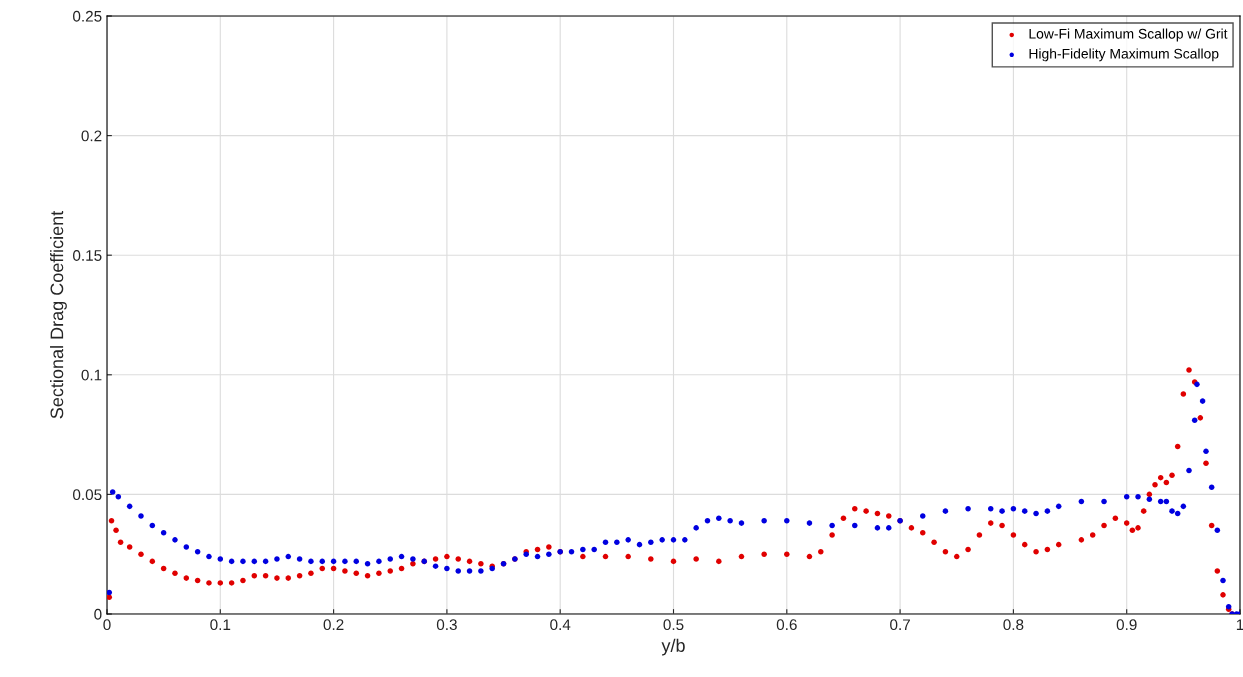 This screenshot has height=677, width=1243. I want to click on x-tick-label: 0, so click(107, 625).